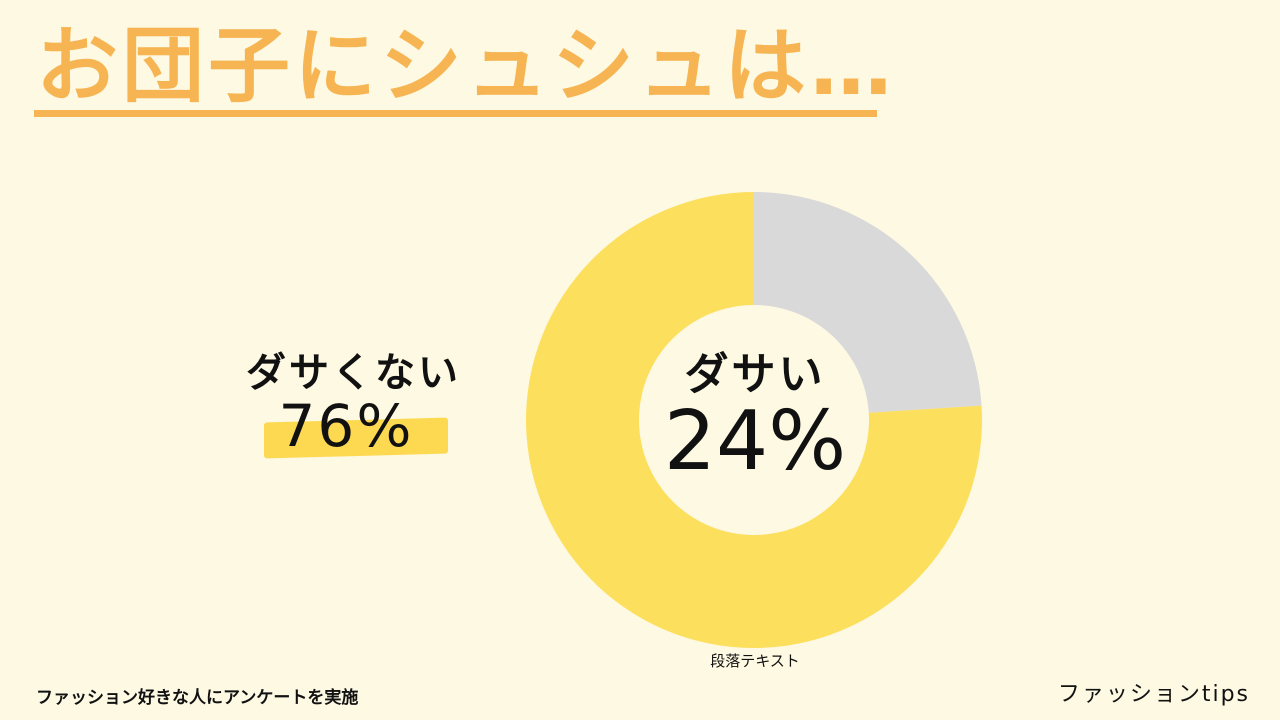 This screenshot has height=720, width=1280. I want to click on survey-note: ファッション好きな人にアンケートを実施, so click(197, 698).